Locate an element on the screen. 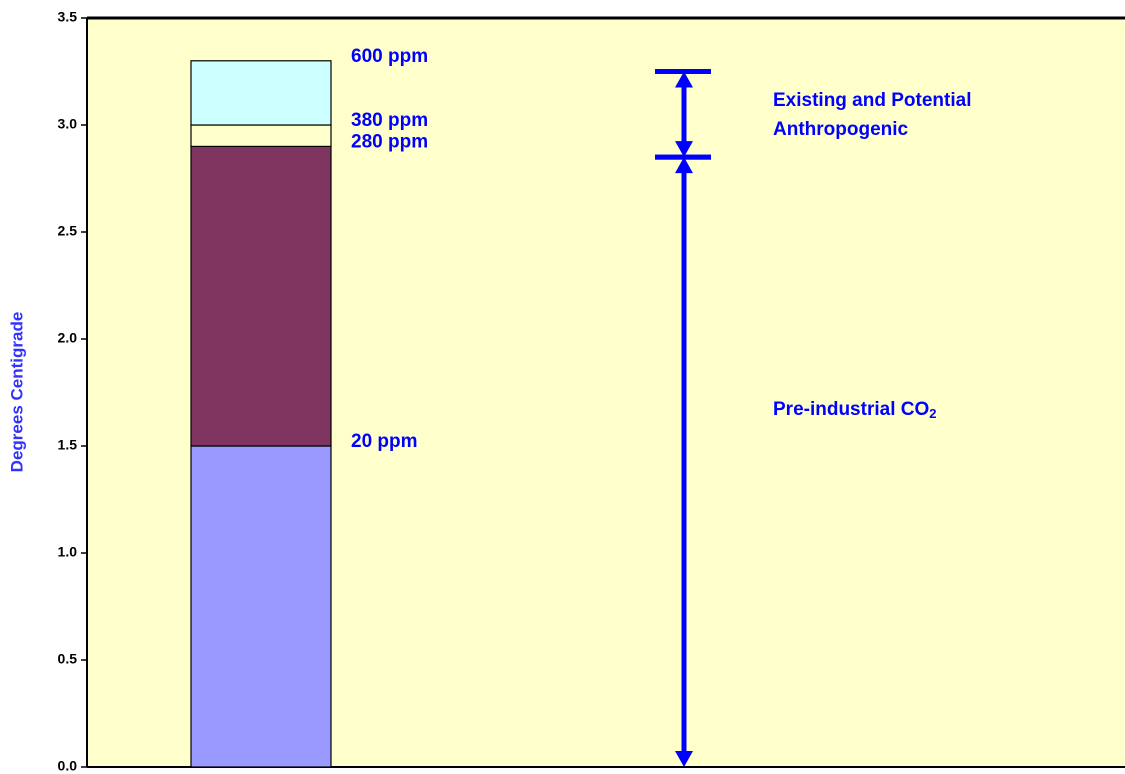 The height and width of the screenshot is (774, 1125). segment-label: 280 ppm is located at coordinates (389, 141).